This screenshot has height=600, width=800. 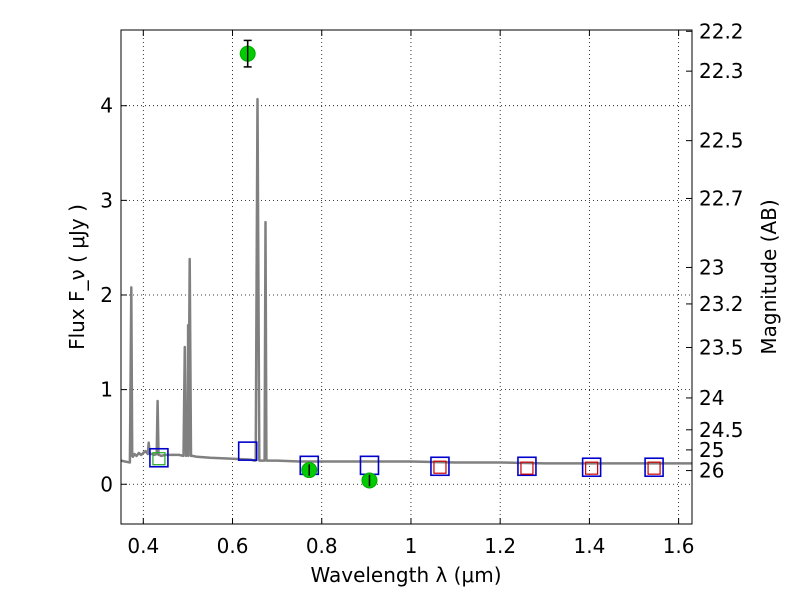 What do you see at coordinates (721, 71) in the screenshot?
I see `mag-tick-label: 22.3` at bounding box center [721, 71].